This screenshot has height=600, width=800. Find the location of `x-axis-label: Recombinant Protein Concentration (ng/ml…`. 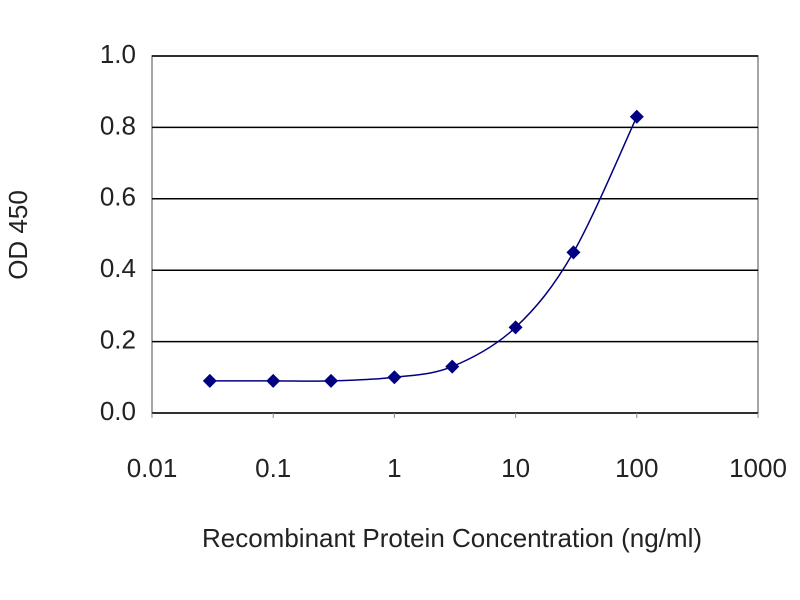

x-axis-label: Recombinant Protein Concentration (ng/ml… is located at coordinates (452, 538).